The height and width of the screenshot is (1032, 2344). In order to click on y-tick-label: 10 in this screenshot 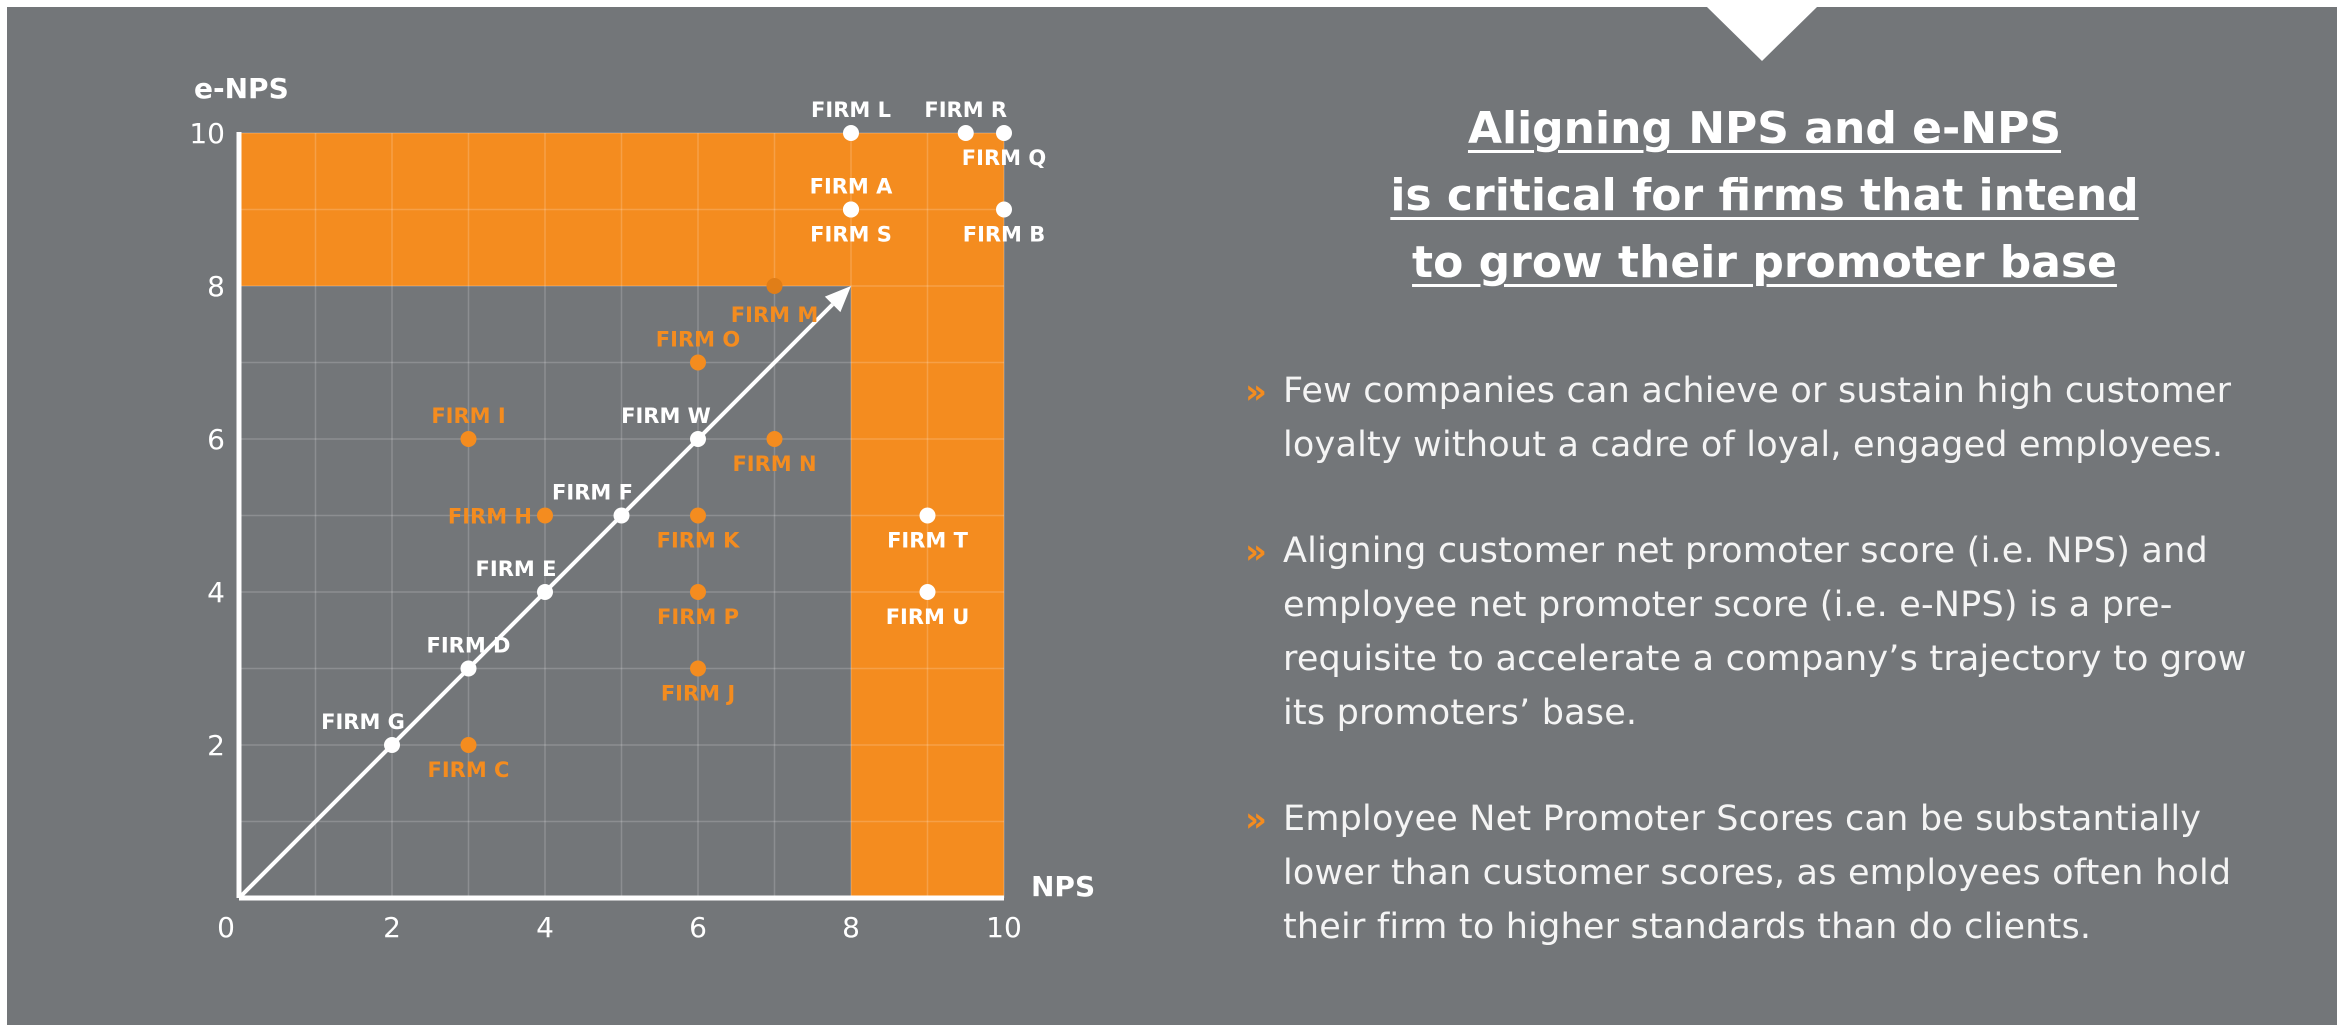, I will do `click(207, 133)`.